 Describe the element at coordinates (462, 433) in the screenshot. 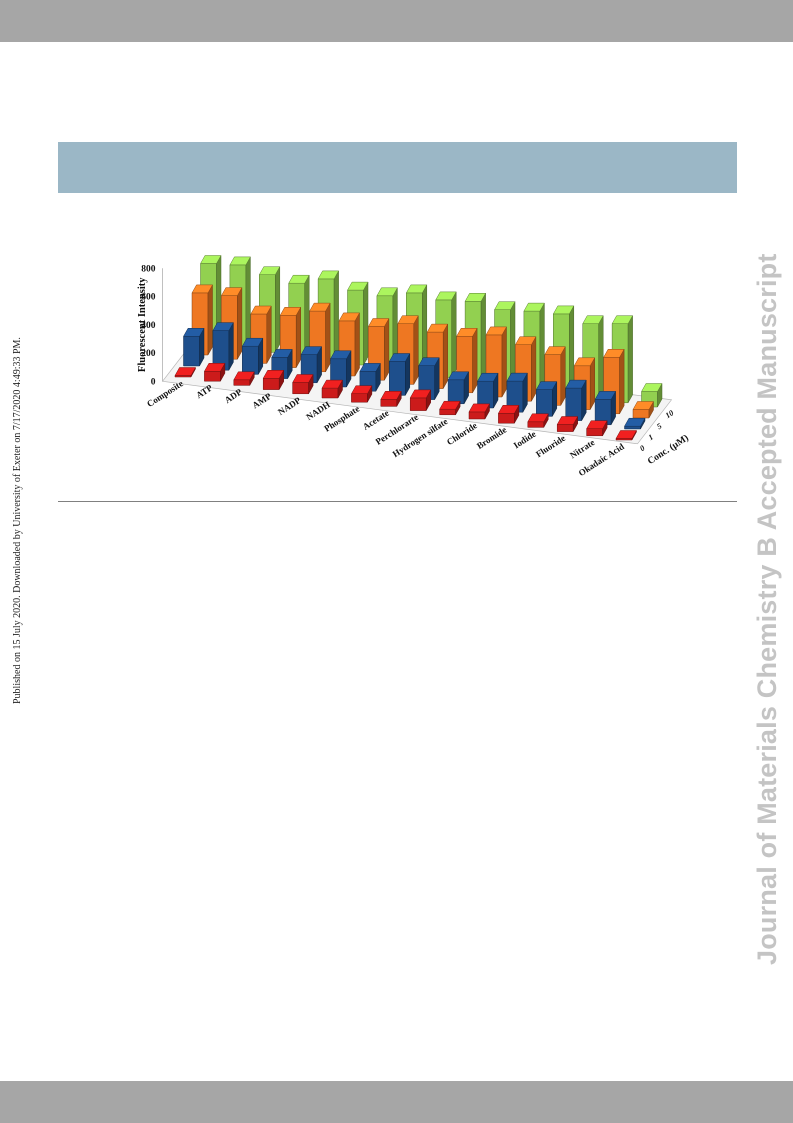

I see `category-label: Chloride` at that location.